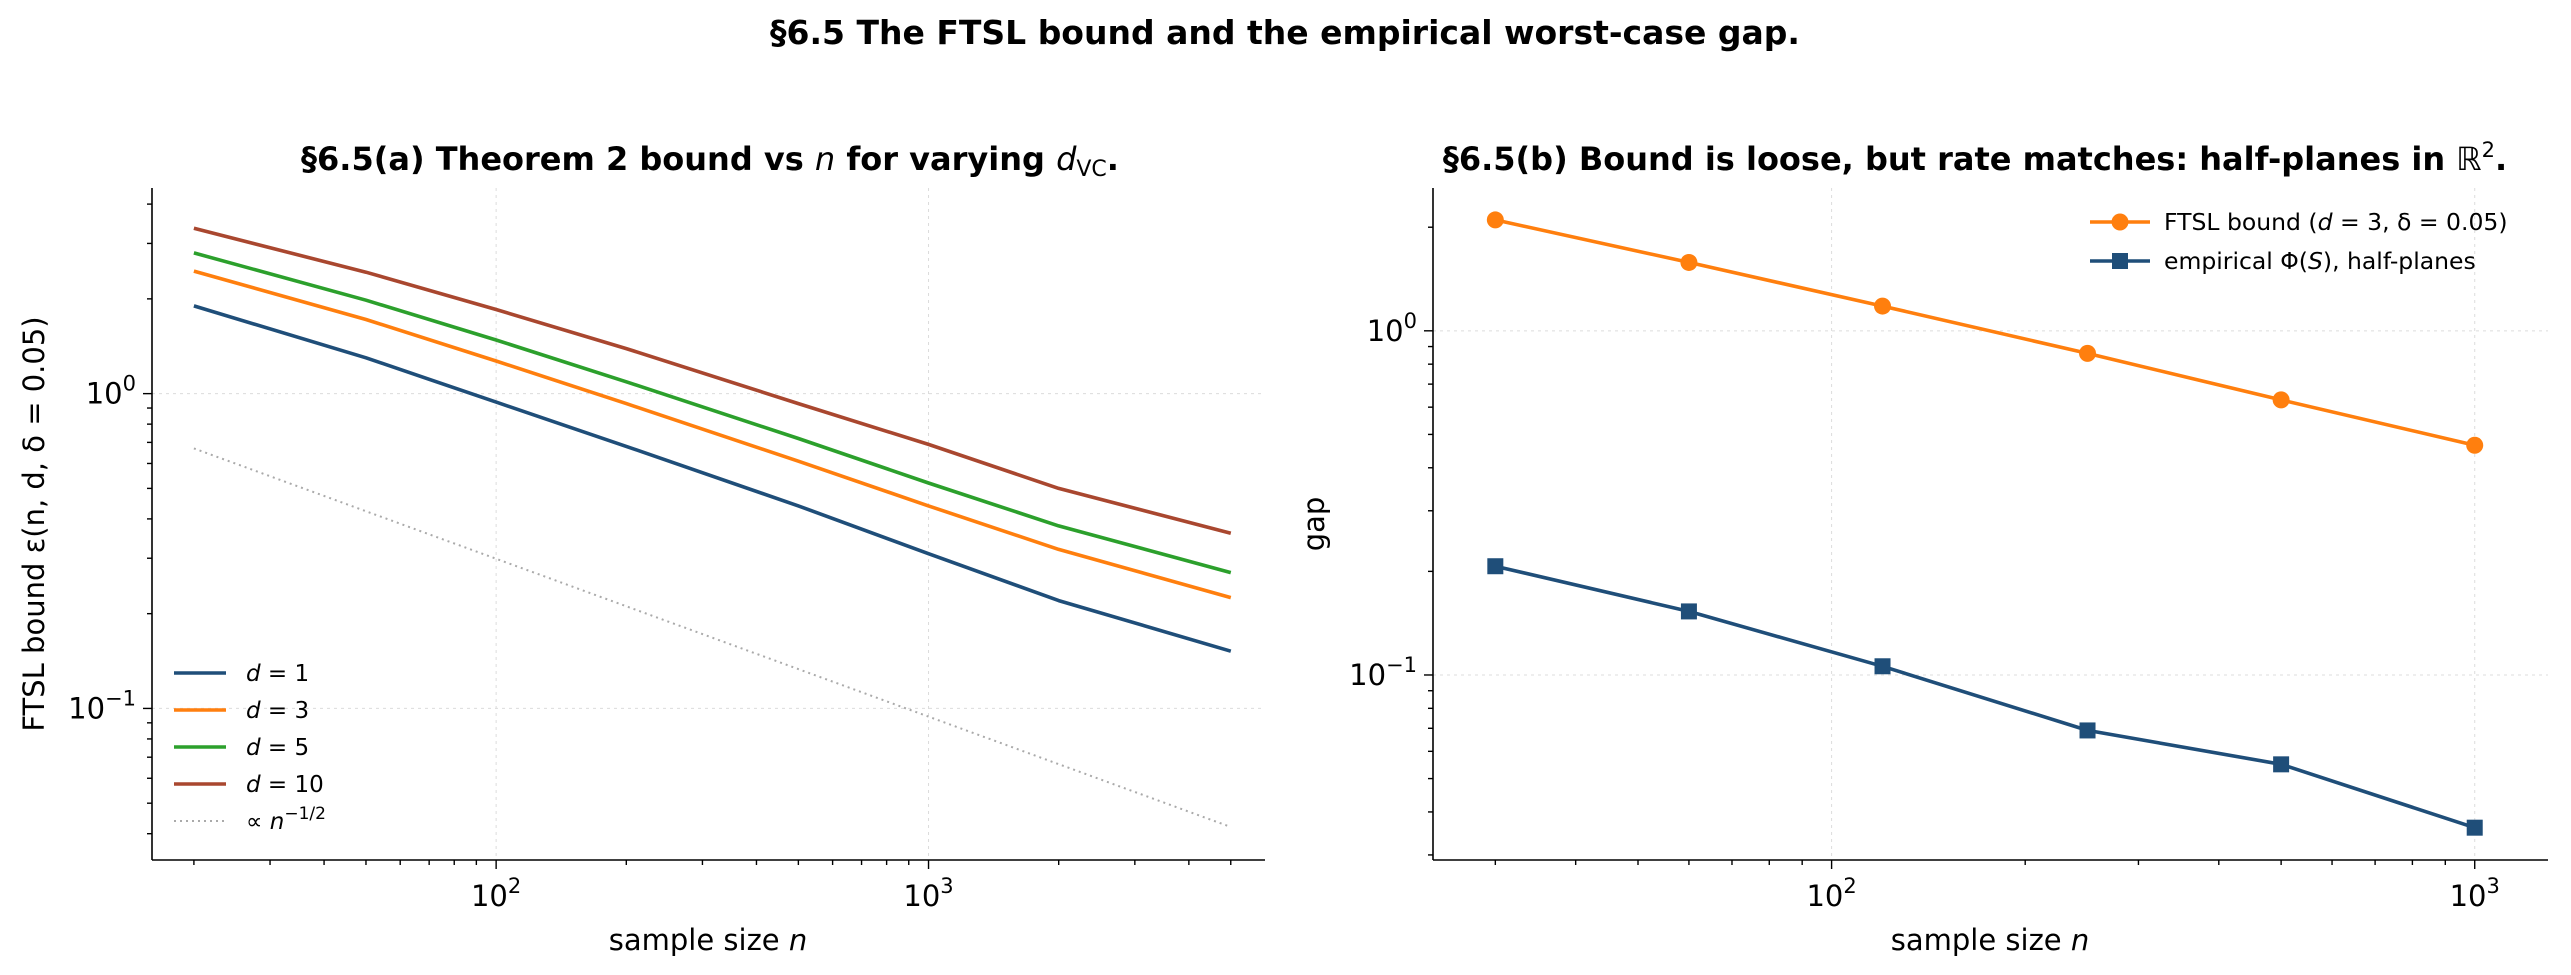 Image resolution: width=2571 pixels, height=975 pixels. What do you see at coordinates (286, 819) in the screenshot?
I see `panel-a-legend-n-1-2-label: ∝ n−1/2` at bounding box center [286, 819].